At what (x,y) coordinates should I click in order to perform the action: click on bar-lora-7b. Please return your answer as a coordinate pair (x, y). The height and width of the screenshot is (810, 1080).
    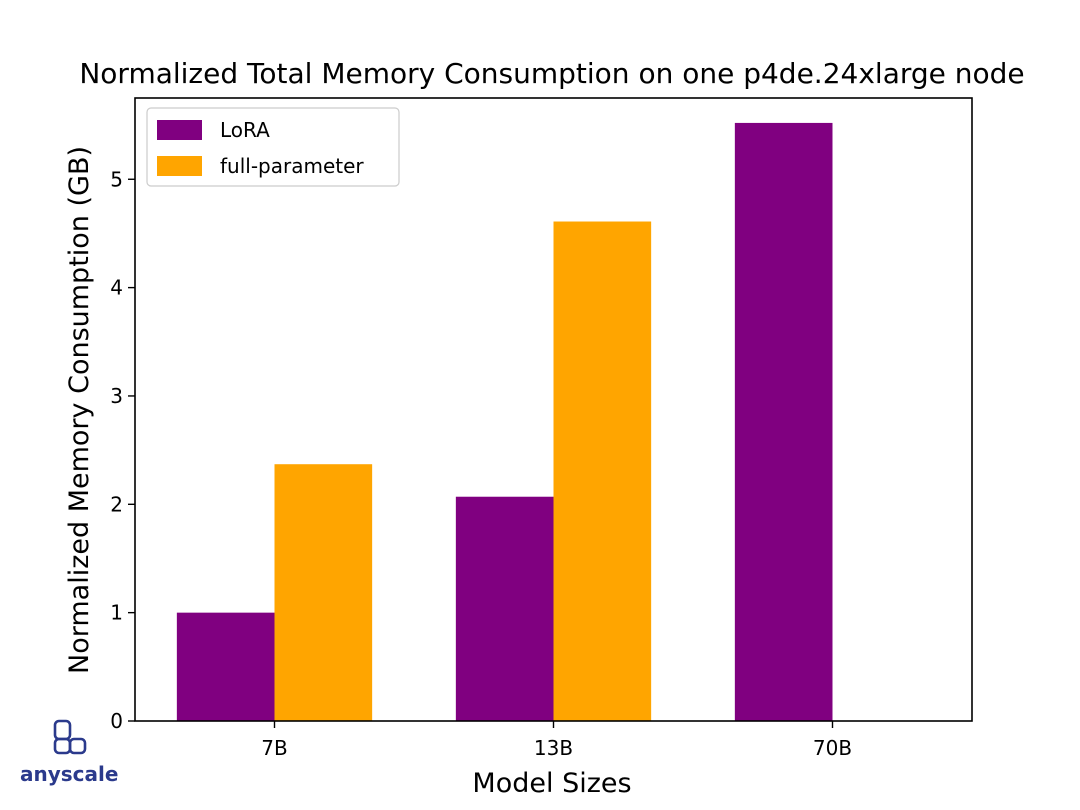
    Looking at the image, I should click on (225, 666).